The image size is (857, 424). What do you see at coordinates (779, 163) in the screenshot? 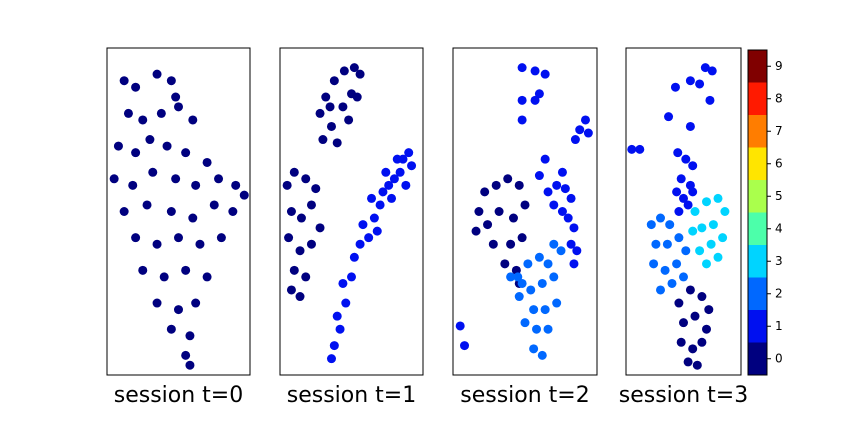
I see `tick-label: 6` at bounding box center [779, 163].